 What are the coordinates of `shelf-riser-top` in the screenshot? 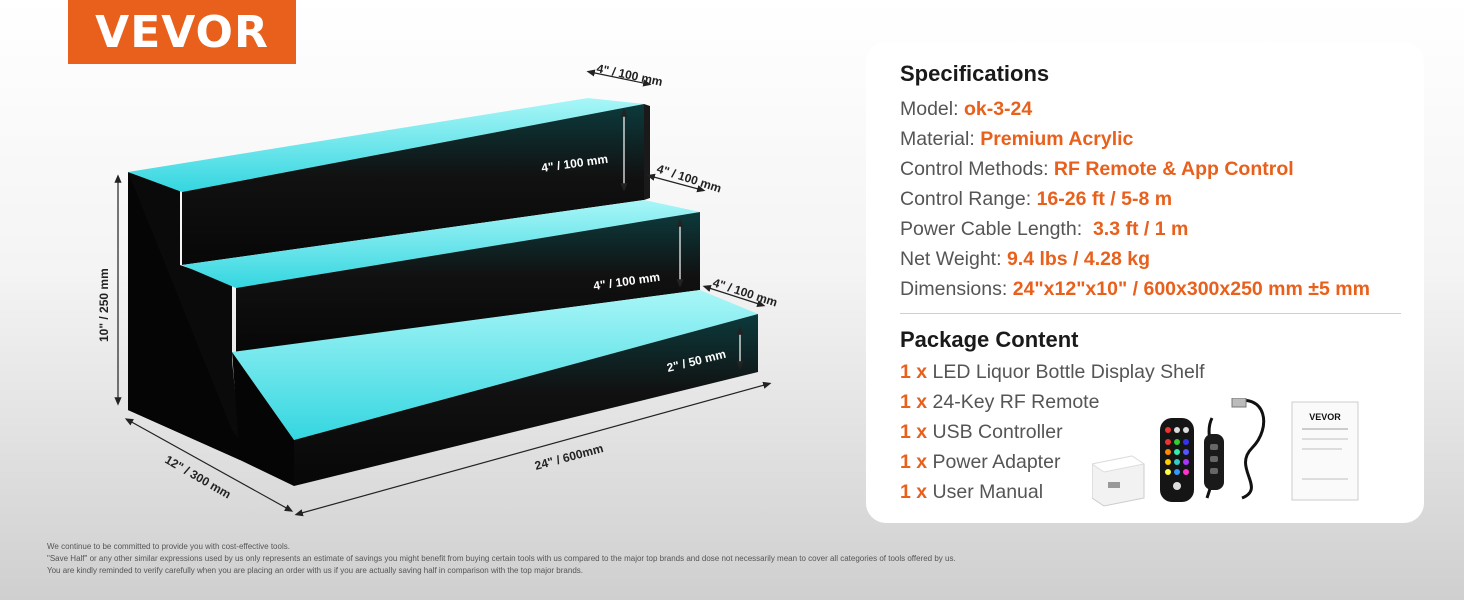 It's located at (413, 184).